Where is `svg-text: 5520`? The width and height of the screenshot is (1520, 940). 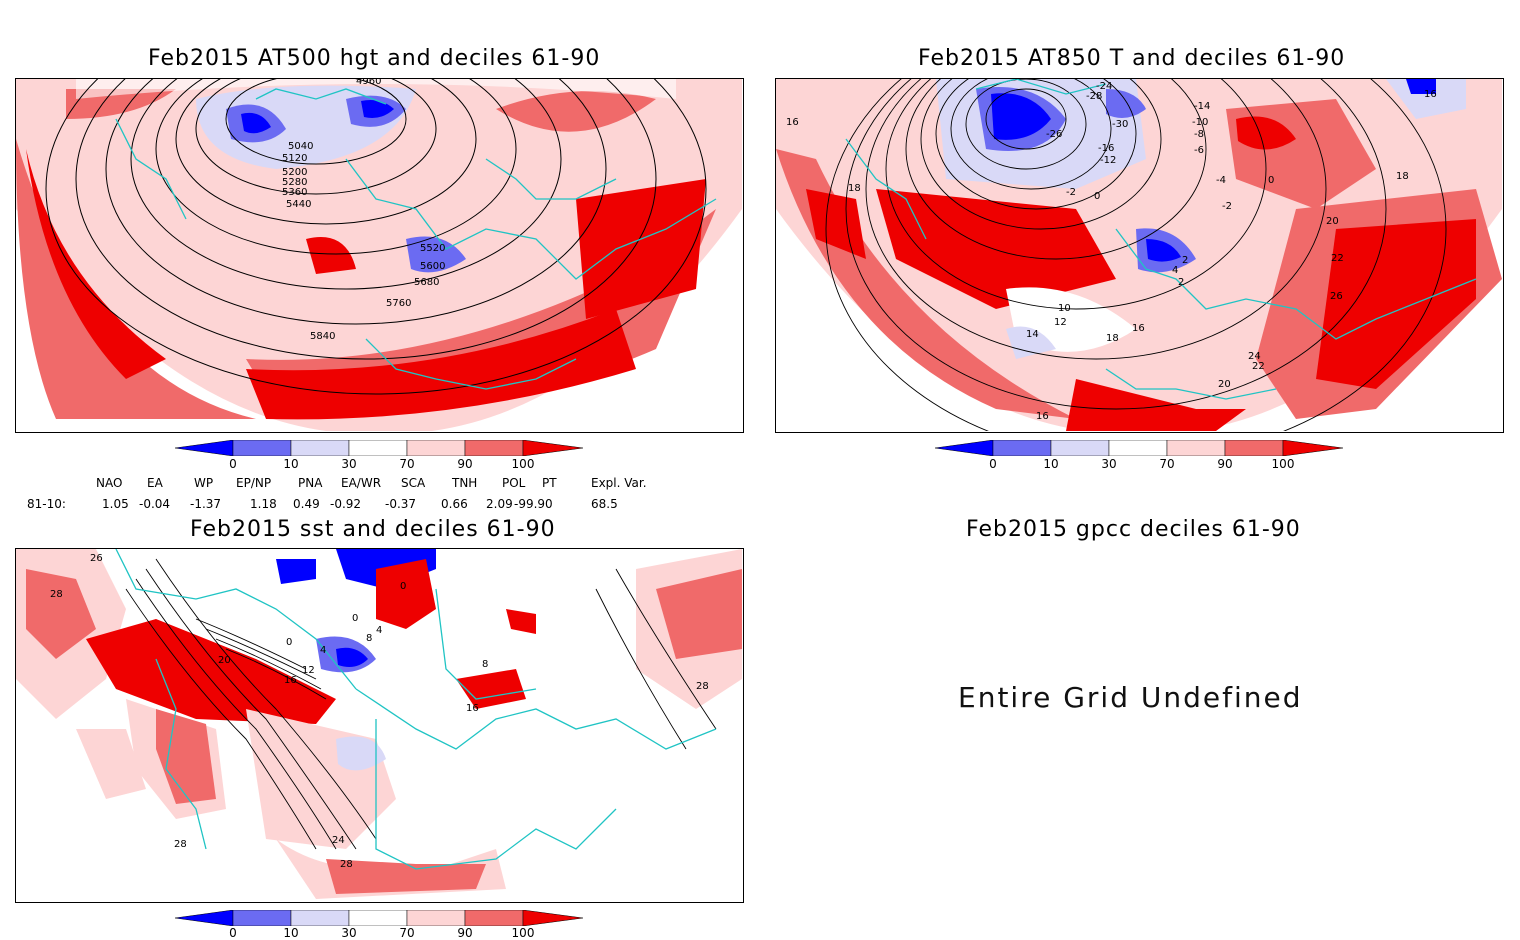
svg-text: 5520 is located at coordinates (432, 248).